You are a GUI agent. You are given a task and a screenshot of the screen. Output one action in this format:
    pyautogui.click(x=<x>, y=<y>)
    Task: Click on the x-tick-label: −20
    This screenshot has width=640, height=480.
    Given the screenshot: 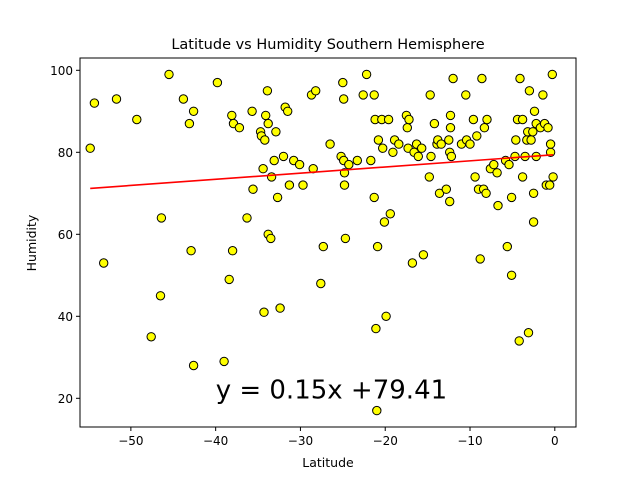 What is the action you would take?
    pyautogui.click(x=385, y=441)
    